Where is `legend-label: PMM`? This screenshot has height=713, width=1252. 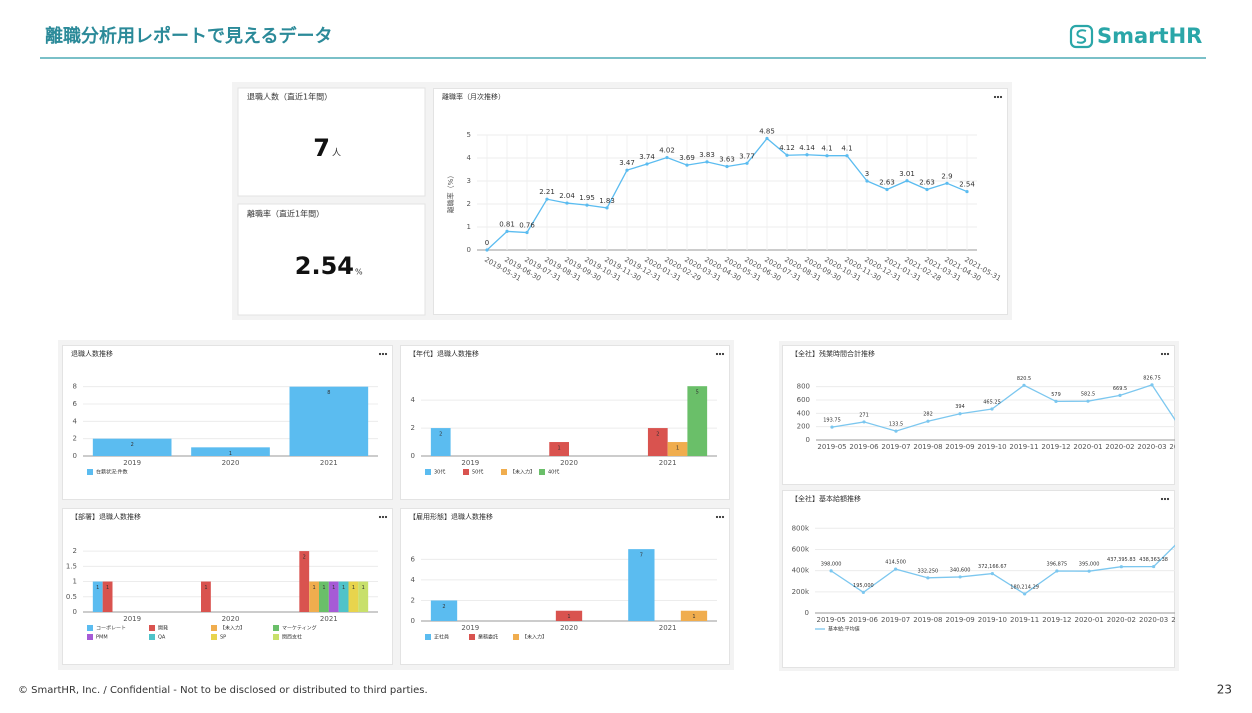
legend-label: PMM is located at coordinates (102, 638).